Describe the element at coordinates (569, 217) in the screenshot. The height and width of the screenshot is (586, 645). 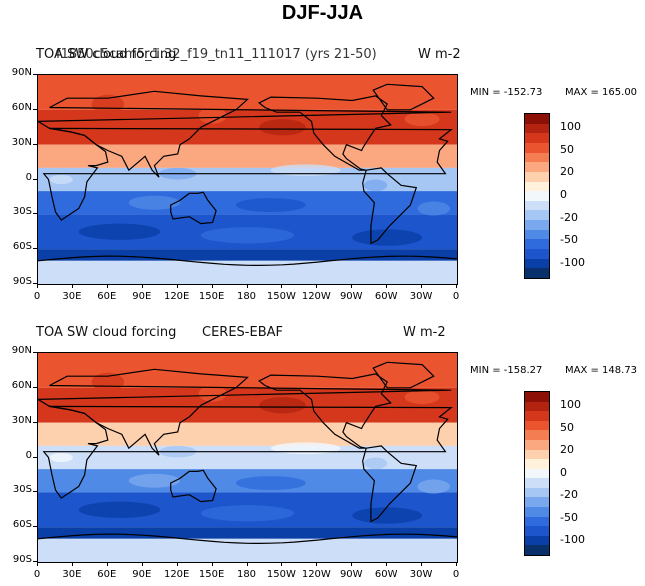
I see `colorbar-label: -20` at that location.